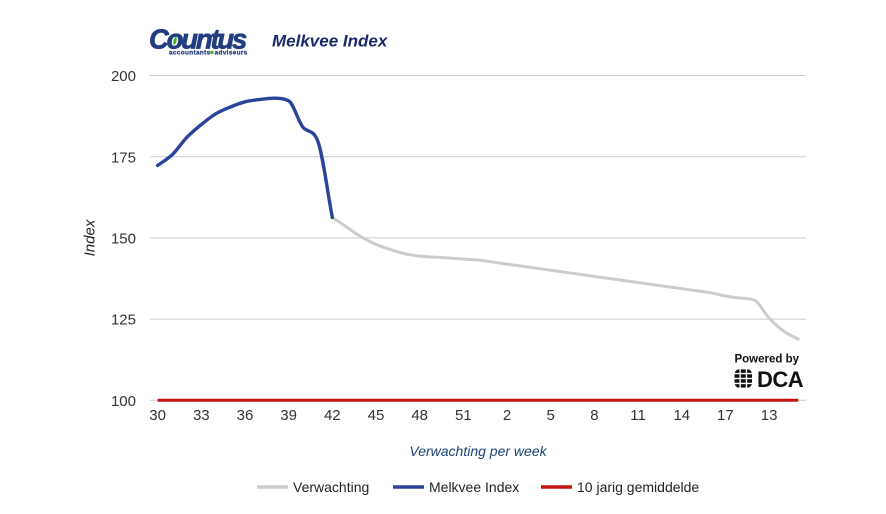  I want to click on svg-text: 14, so click(681, 415).